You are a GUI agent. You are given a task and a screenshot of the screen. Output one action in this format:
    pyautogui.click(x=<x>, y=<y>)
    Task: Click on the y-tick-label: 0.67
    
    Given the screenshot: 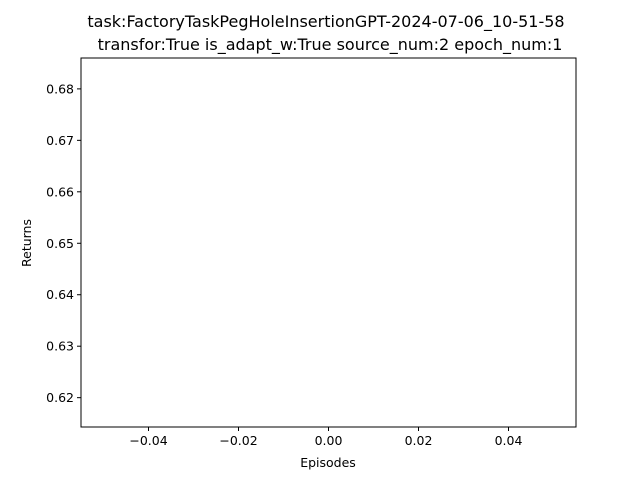 What is the action you would take?
    pyautogui.click(x=60, y=140)
    